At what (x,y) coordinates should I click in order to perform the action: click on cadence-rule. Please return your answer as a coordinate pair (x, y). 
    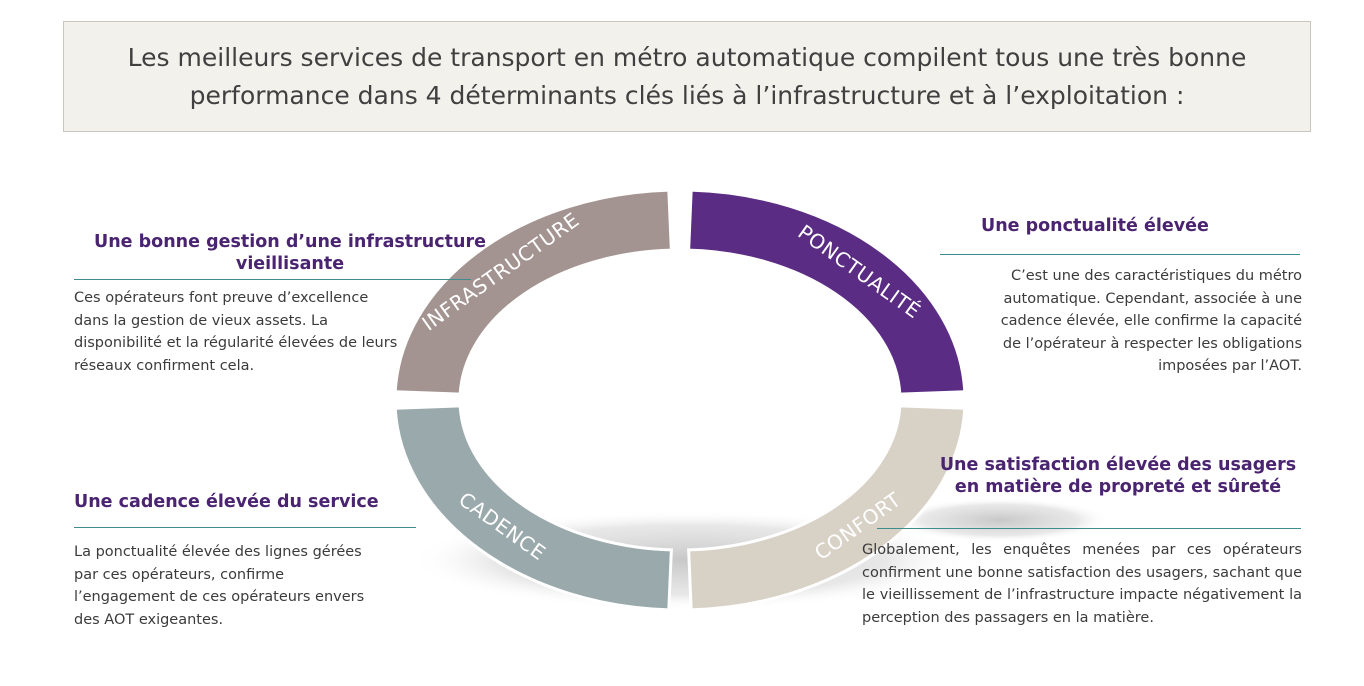
    Looking at the image, I should click on (245, 527).